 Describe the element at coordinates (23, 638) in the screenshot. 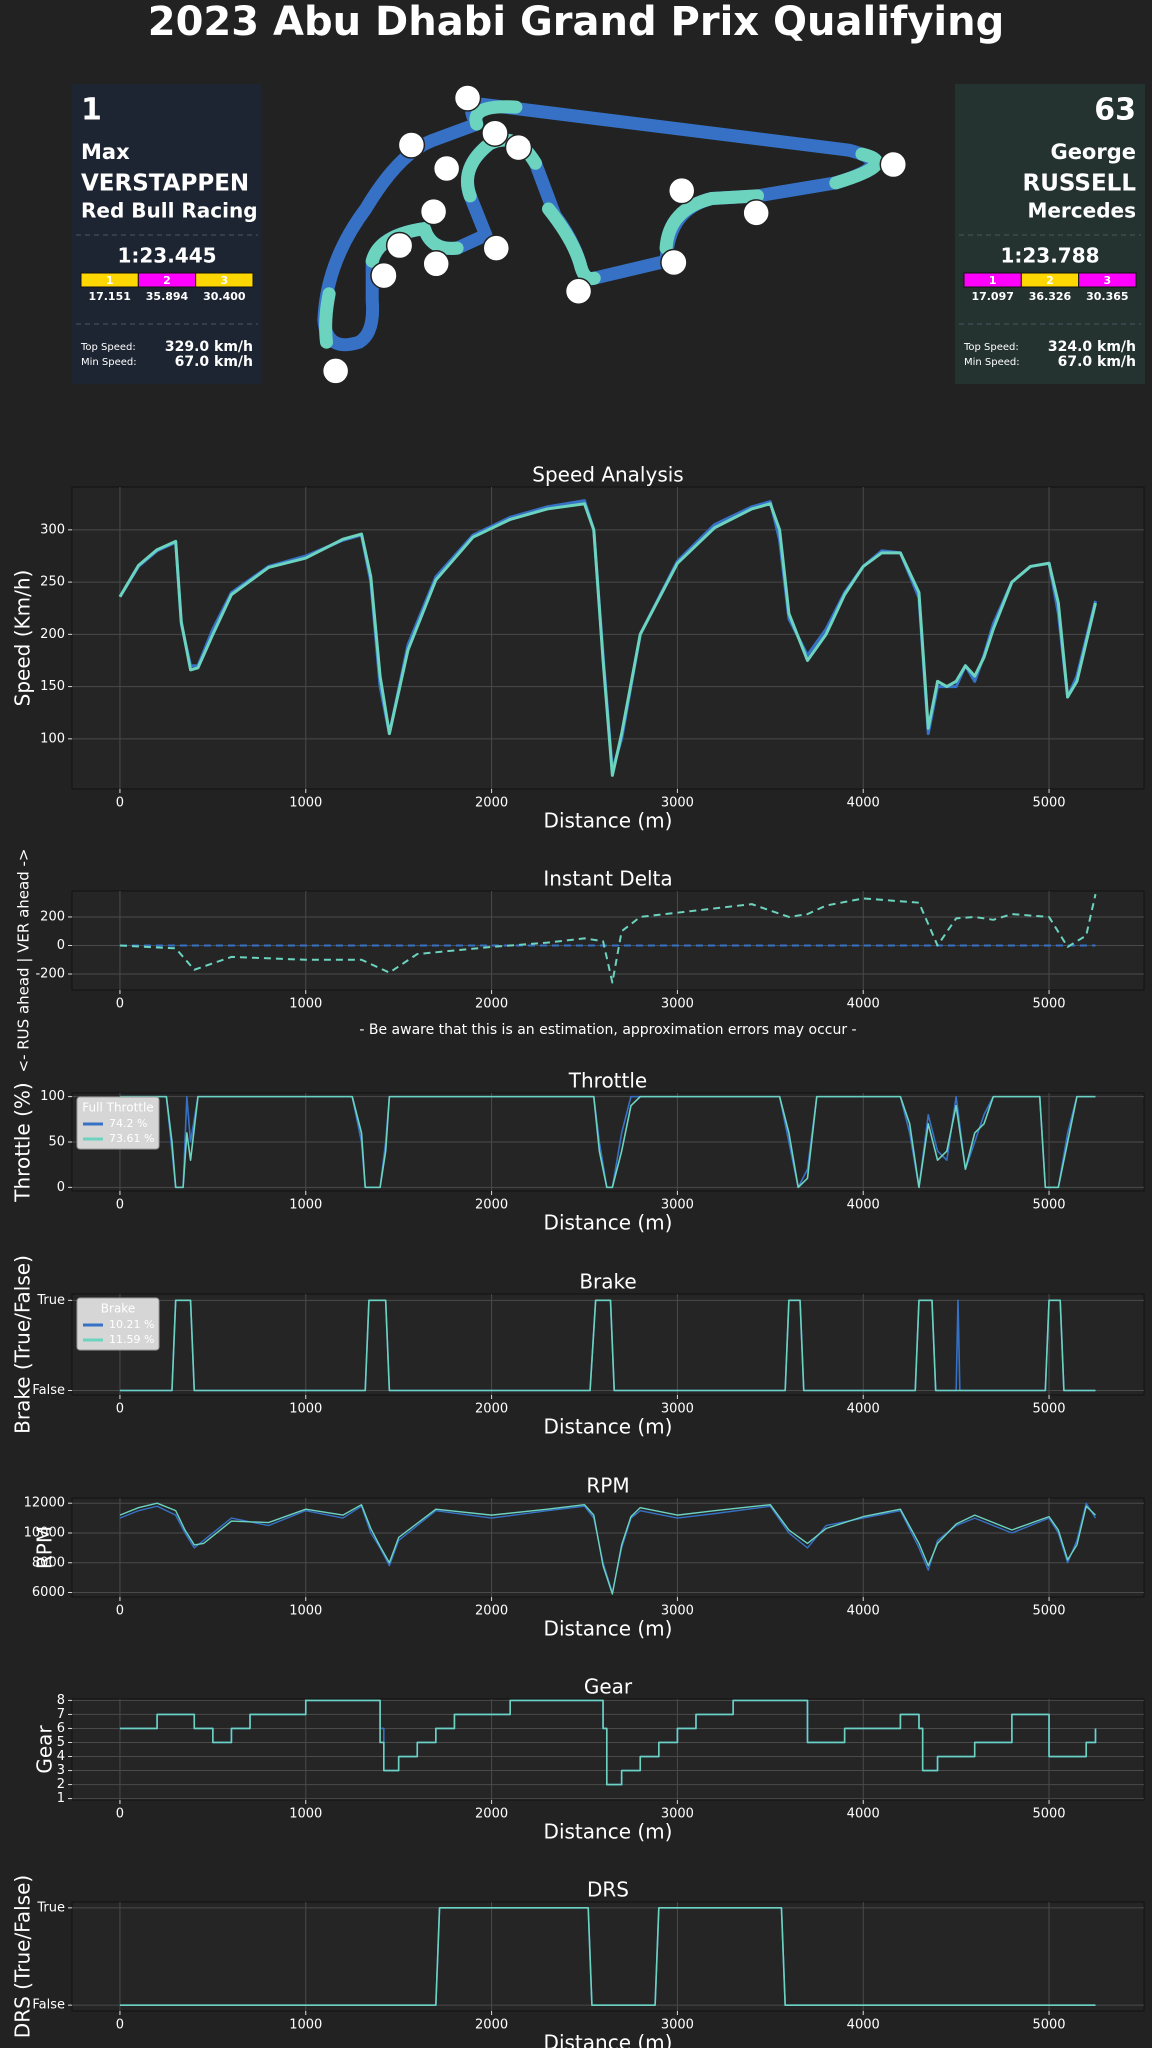

I see `y-axis-label: Speed (Km/h)` at that location.